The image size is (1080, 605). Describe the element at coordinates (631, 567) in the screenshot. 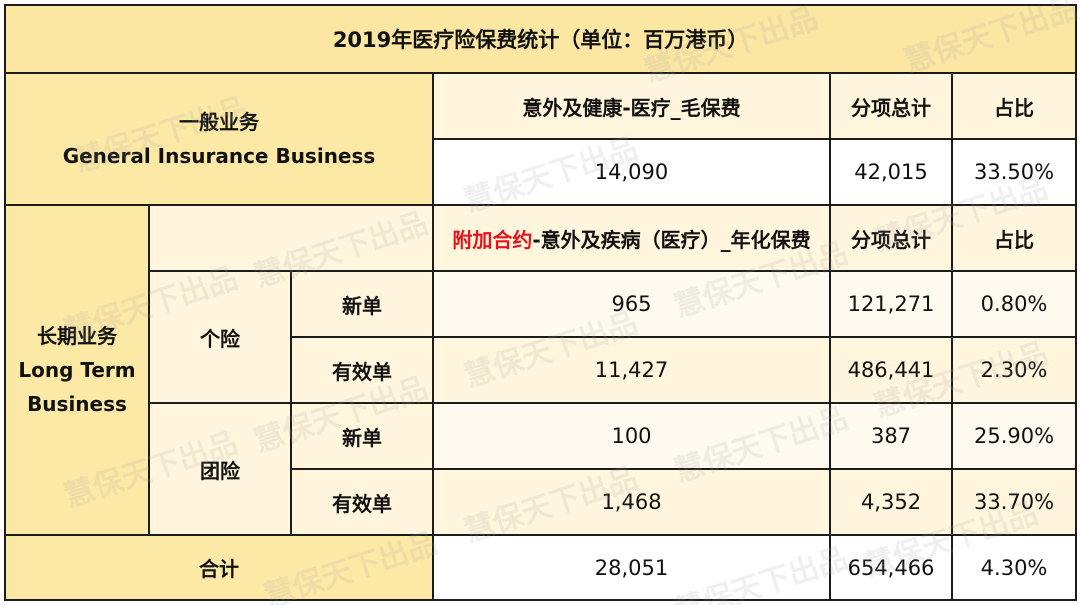

I see `summary-value: 28,051` at that location.